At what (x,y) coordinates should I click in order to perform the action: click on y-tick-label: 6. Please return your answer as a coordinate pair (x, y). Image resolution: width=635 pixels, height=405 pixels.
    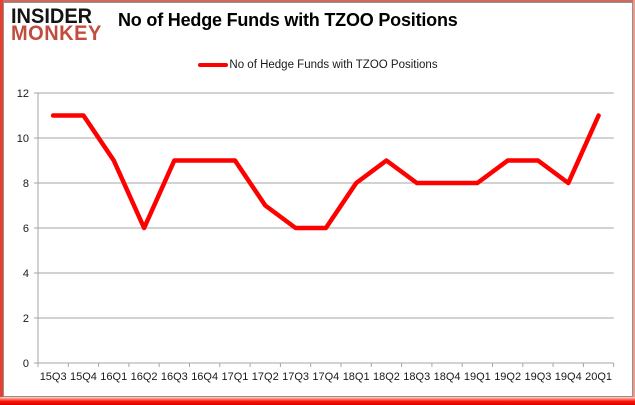
    Looking at the image, I should click on (26, 229).